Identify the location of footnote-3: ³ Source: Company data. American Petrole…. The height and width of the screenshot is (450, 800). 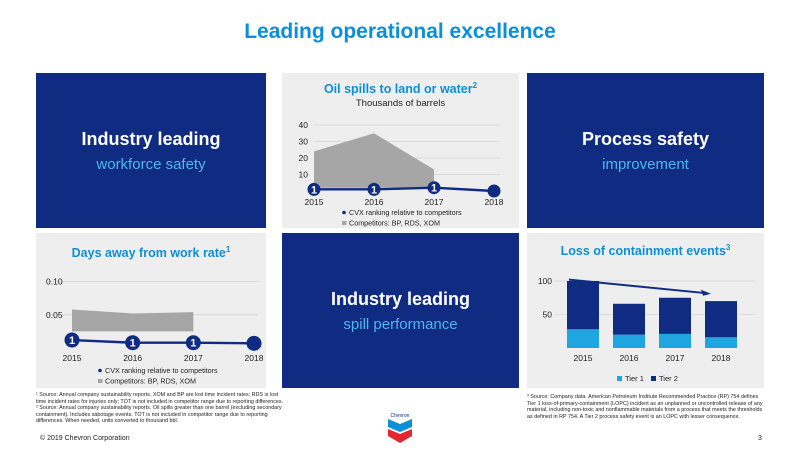
(645, 407).